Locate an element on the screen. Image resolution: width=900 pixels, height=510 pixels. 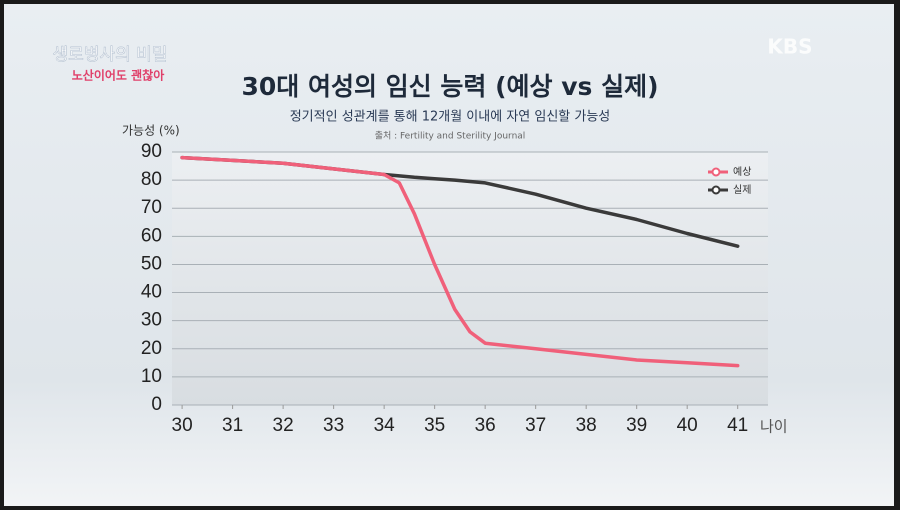
program-caption: 노산이어도 괜찮아 is located at coordinates (118, 75).